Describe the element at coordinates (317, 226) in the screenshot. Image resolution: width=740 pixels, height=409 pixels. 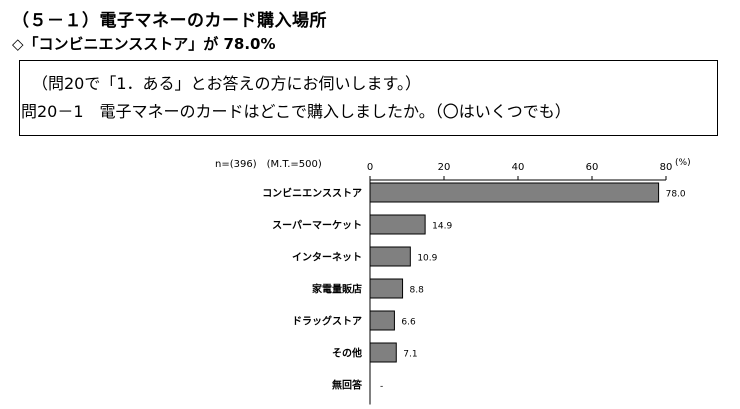
I see `category-label: スーパーマーケット` at that location.